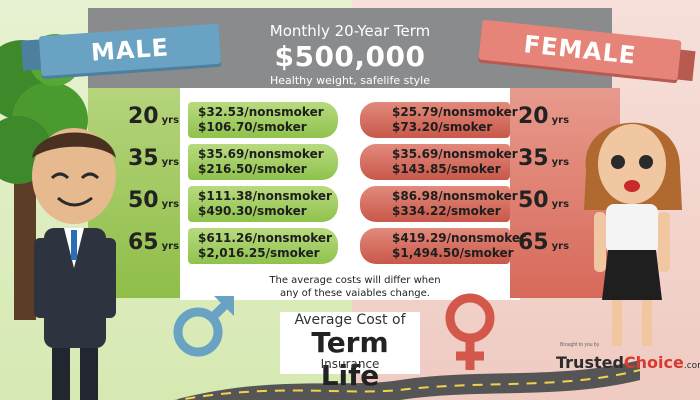 The image size is (700, 400). What do you see at coordinates (252, 211) in the screenshot?
I see `male-rate-50-smoker: $490.30/smoker` at bounding box center [252, 211].